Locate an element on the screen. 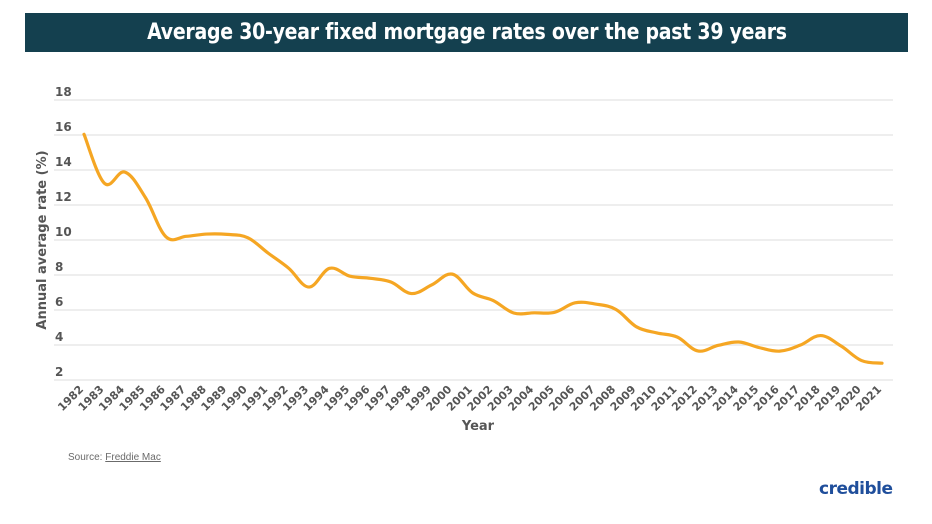 This screenshot has width=932, height=524. y-tick-label: 8 is located at coordinates (59, 267).